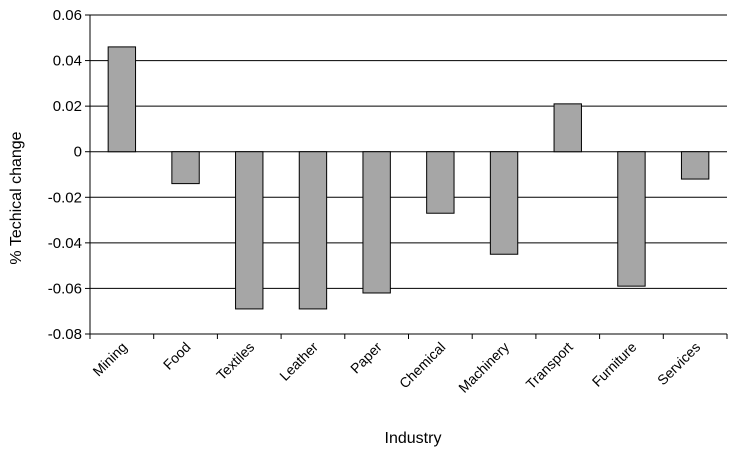 This screenshot has height=450, width=729. I want to click on bar-furniture, so click(631, 219).